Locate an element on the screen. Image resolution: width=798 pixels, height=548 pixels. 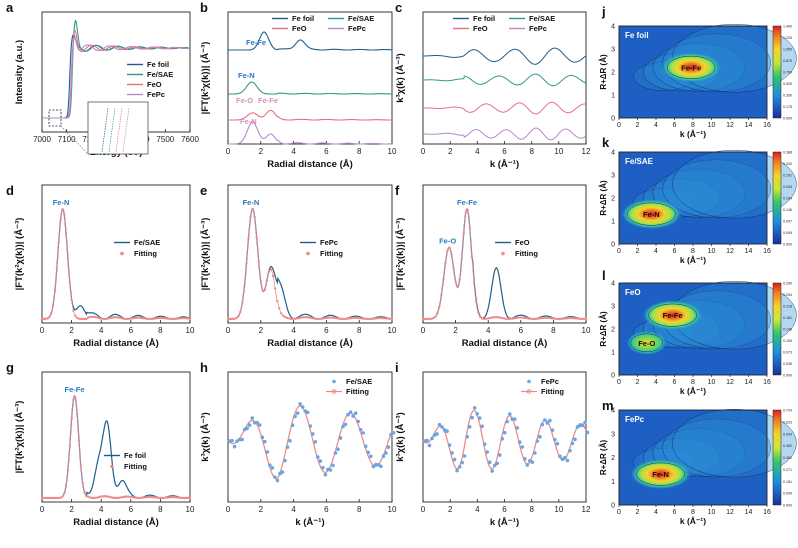
colorbar-label: 0.452 is located at coordinates (787, 446).